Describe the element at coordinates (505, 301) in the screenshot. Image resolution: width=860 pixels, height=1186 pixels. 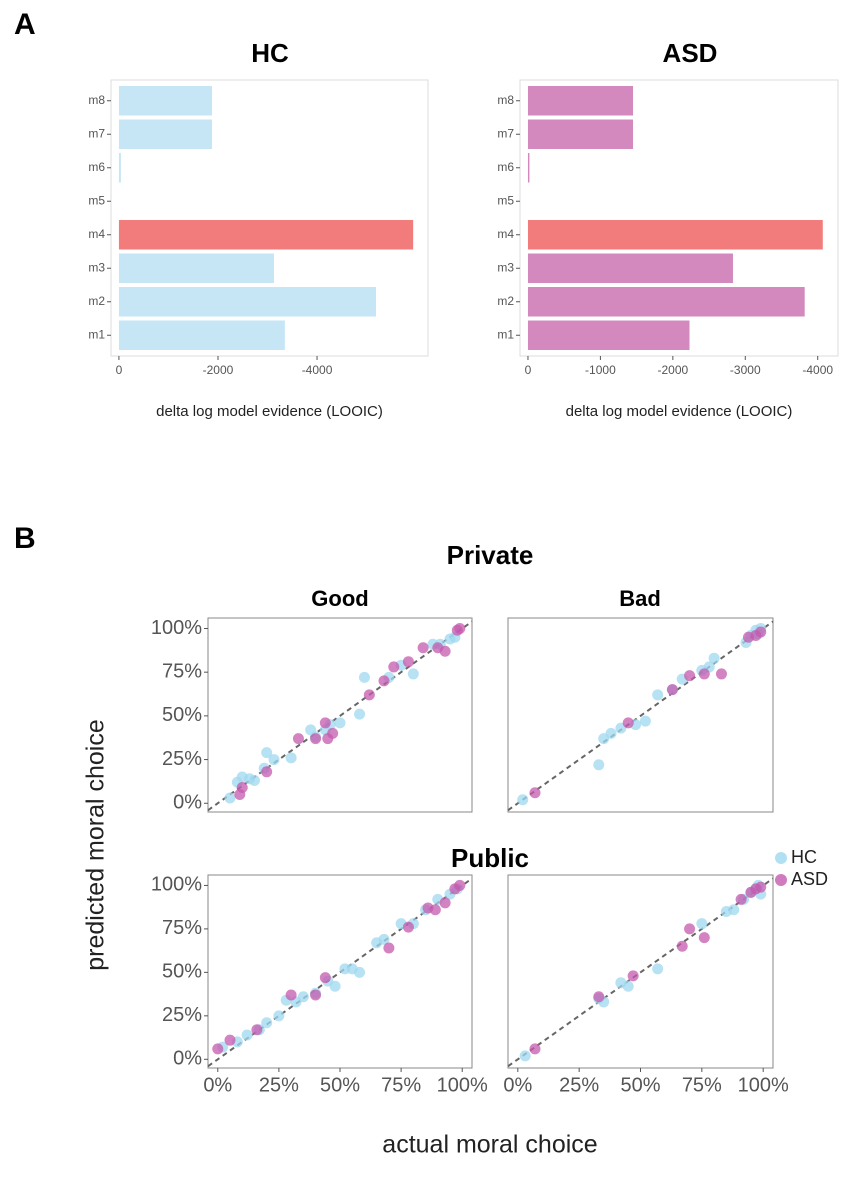
I see `y-tick-label: m2` at that location.